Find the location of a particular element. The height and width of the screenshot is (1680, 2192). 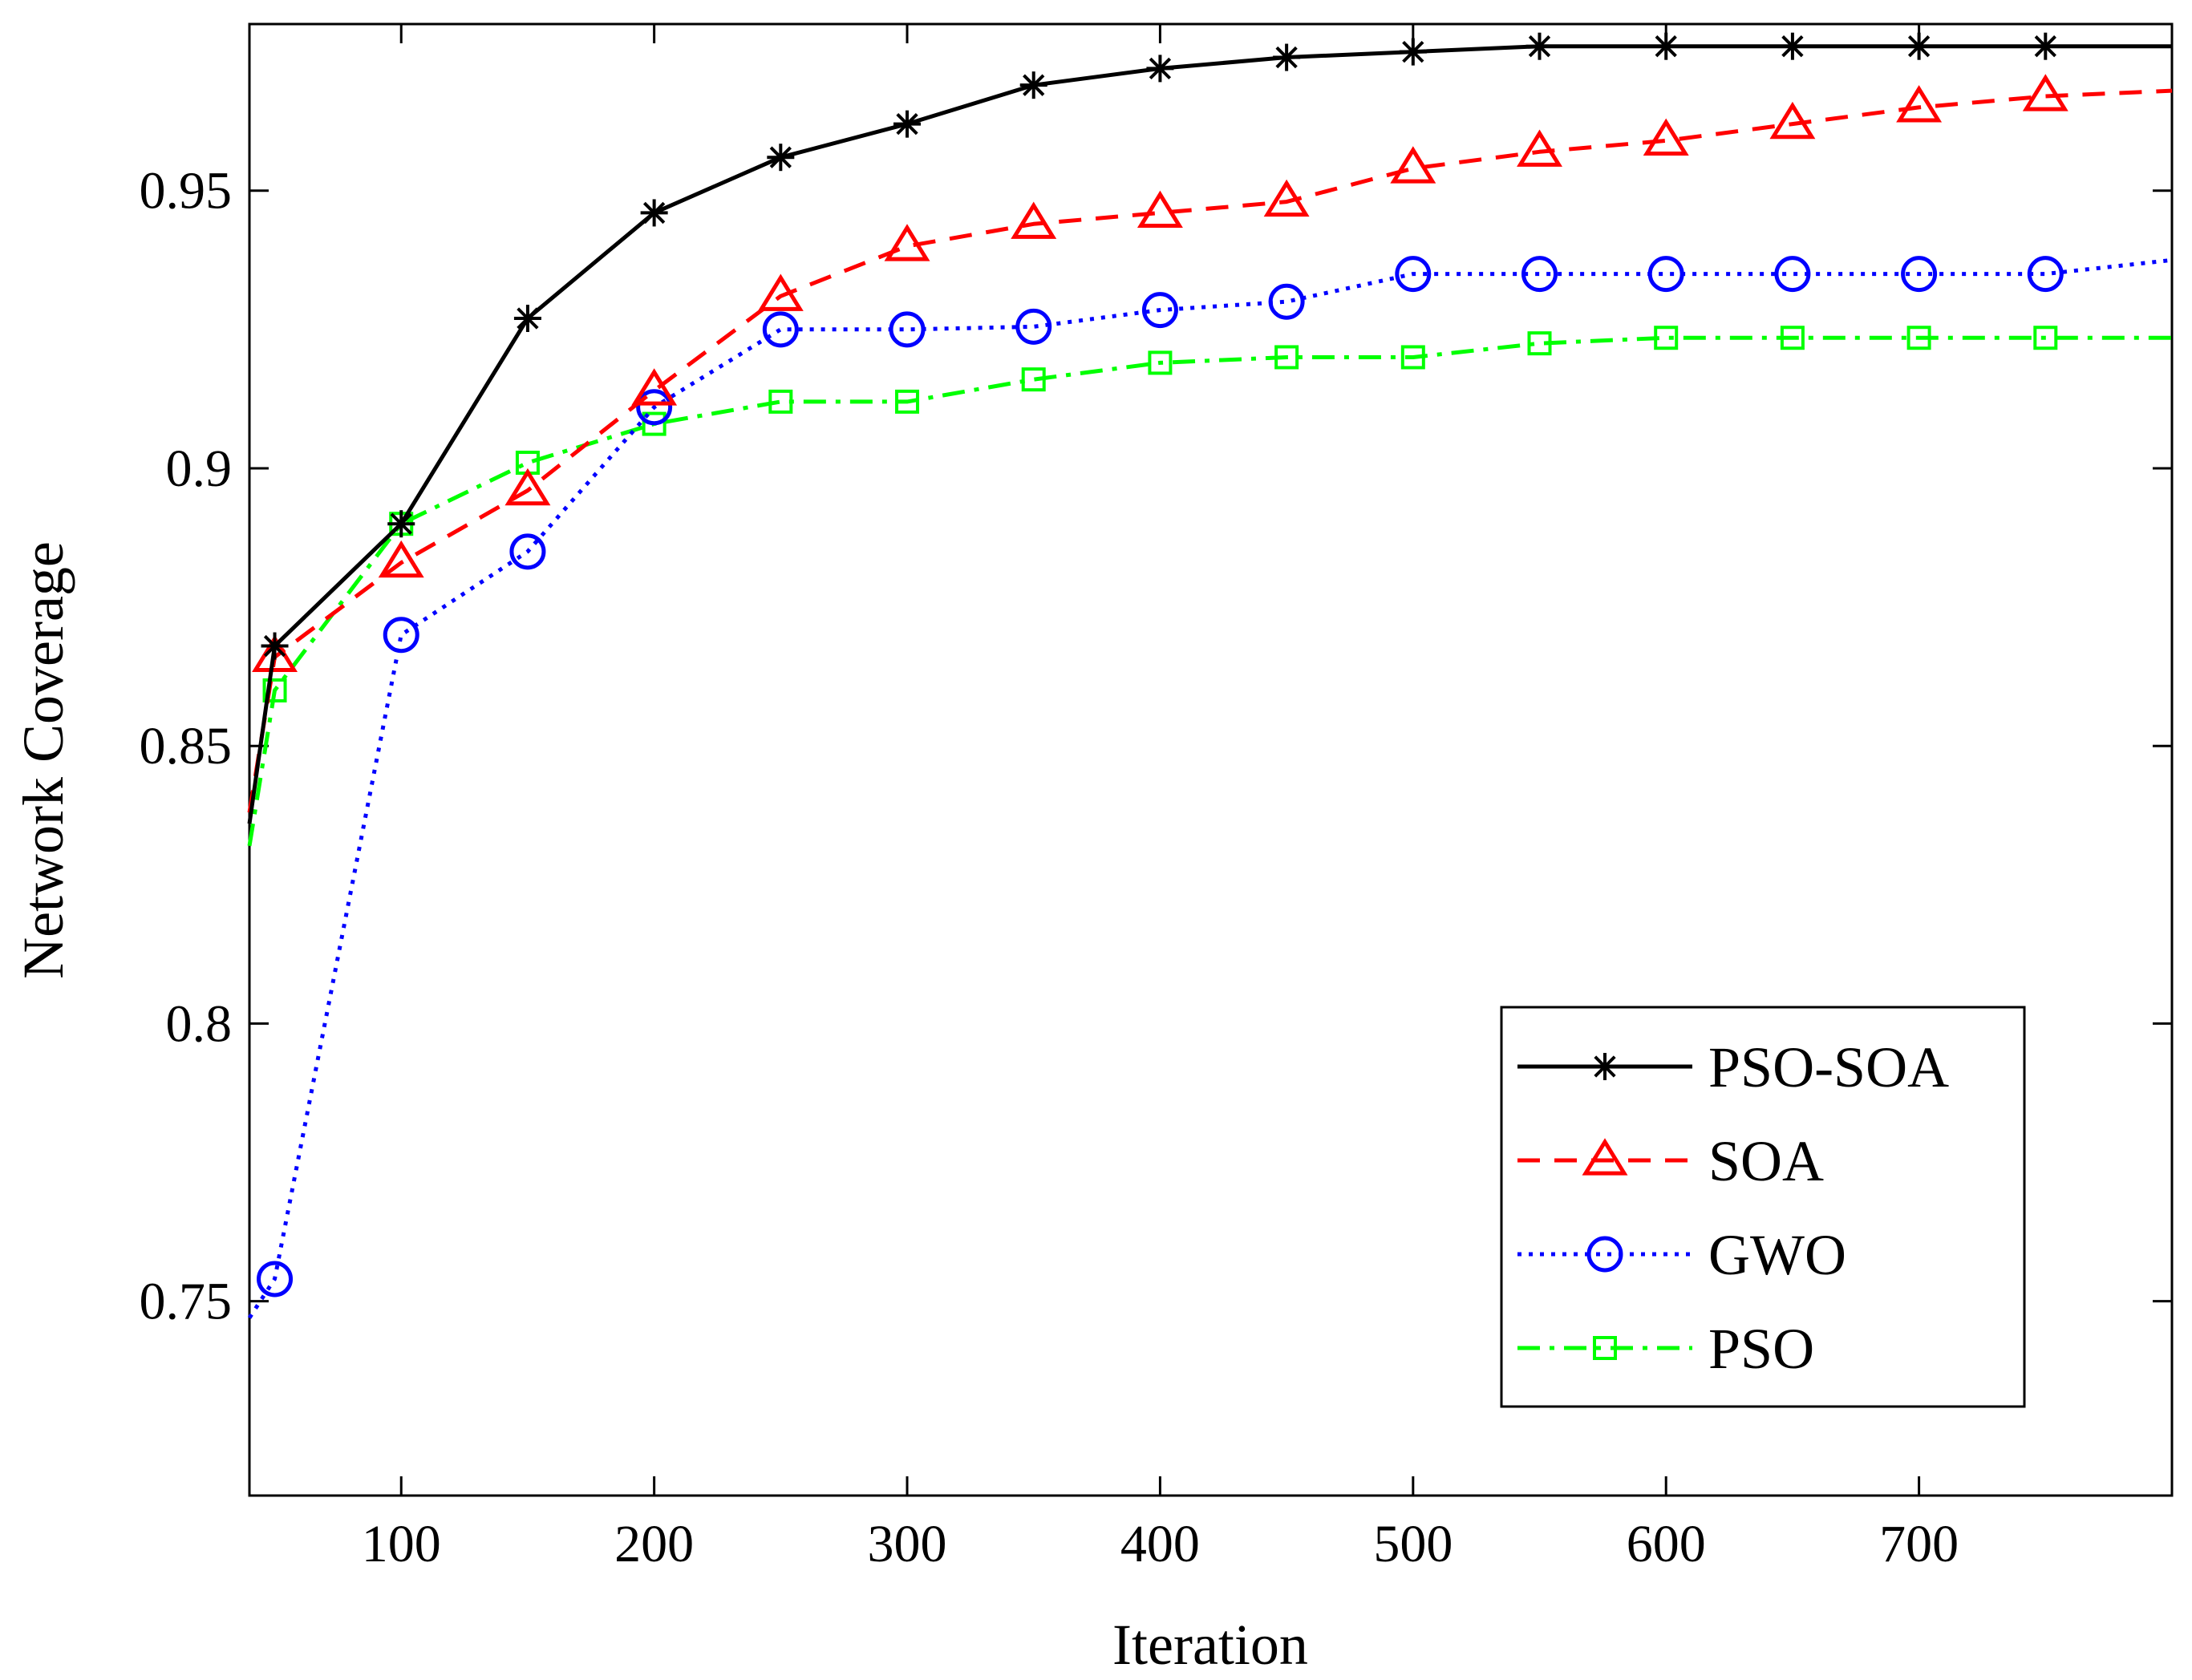

legend-label: PSO is located at coordinates (1761, 1349).